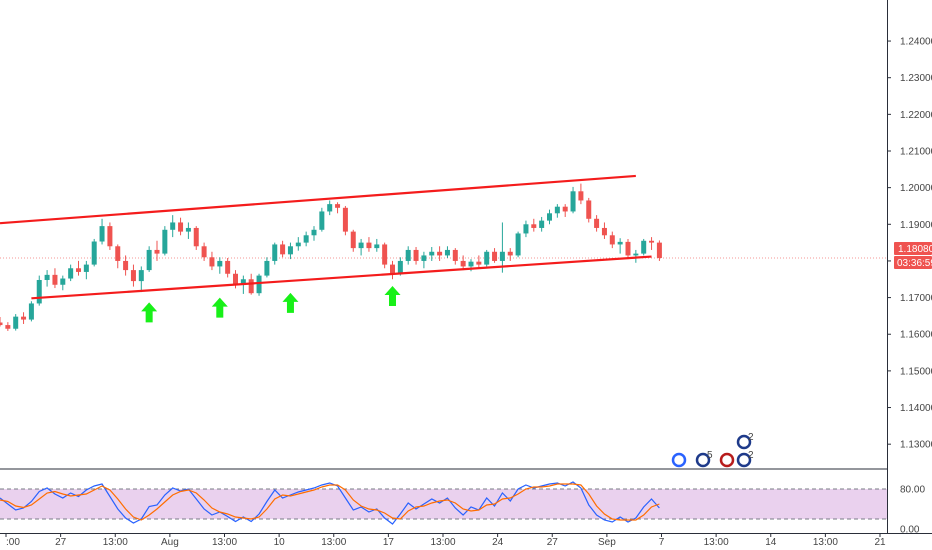 The width and height of the screenshot is (932, 550). What do you see at coordinates (712, 450) in the screenshot?
I see `economic-events: 5 2 2` at bounding box center [712, 450].